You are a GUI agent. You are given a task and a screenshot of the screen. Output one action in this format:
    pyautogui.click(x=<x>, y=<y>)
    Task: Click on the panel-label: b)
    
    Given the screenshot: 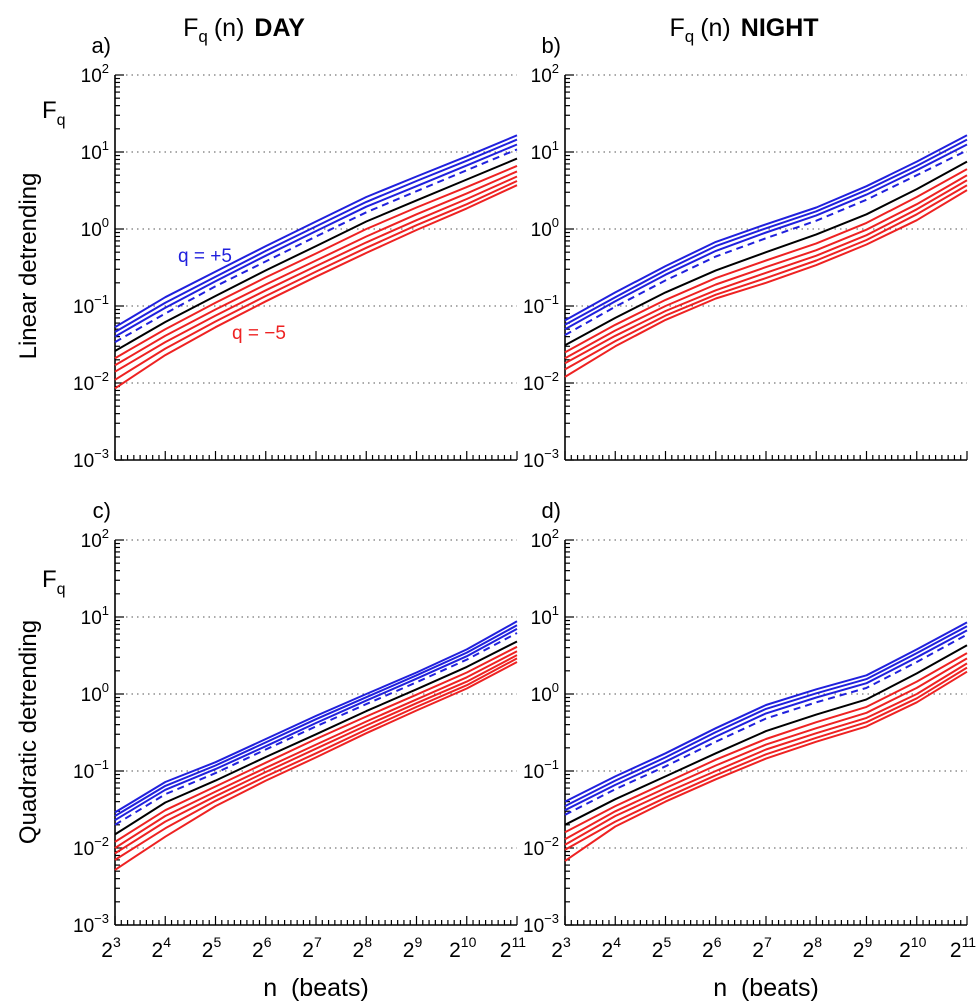 What is the action you would take?
    pyautogui.click(x=551, y=45)
    